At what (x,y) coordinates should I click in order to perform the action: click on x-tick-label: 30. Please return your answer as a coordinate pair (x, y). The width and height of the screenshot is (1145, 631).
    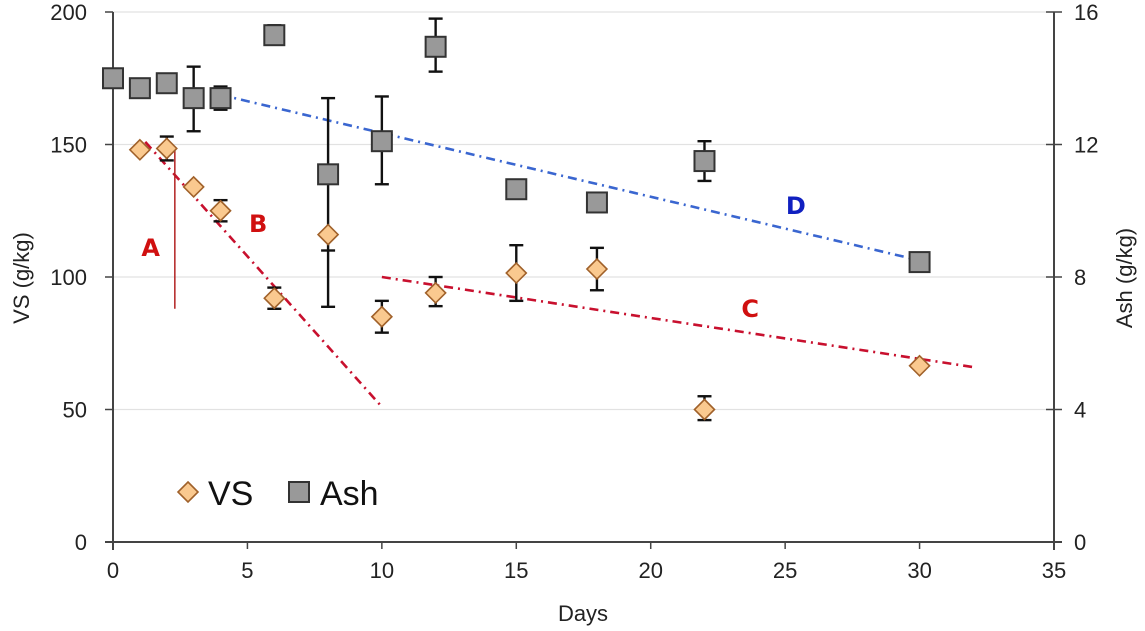
    Looking at the image, I should click on (919, 570).